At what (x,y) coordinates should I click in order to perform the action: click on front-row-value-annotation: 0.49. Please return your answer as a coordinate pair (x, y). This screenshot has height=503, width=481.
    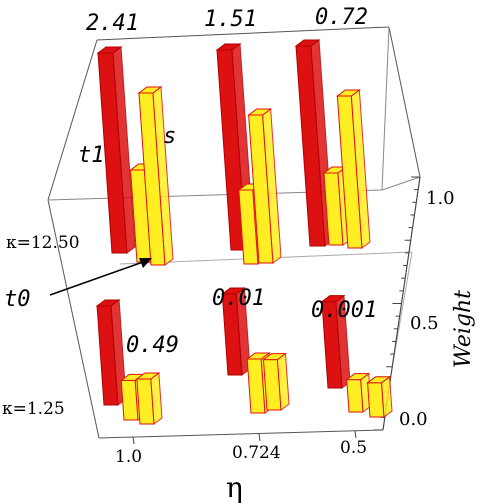
    Looking at the image, I should click on (152, 345).